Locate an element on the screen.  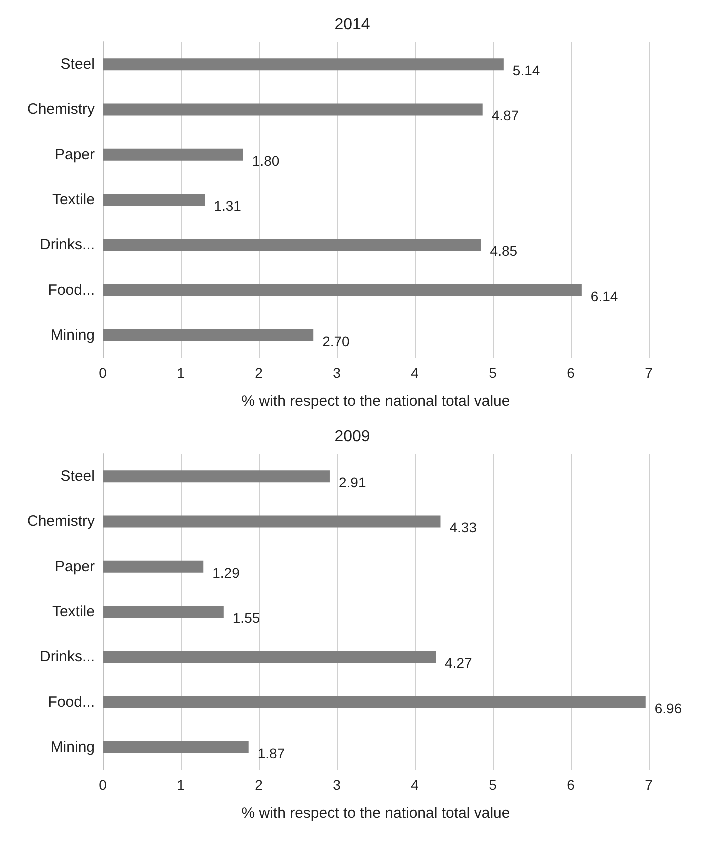
data-label: 5.14 is located at coordinates (526, 70).